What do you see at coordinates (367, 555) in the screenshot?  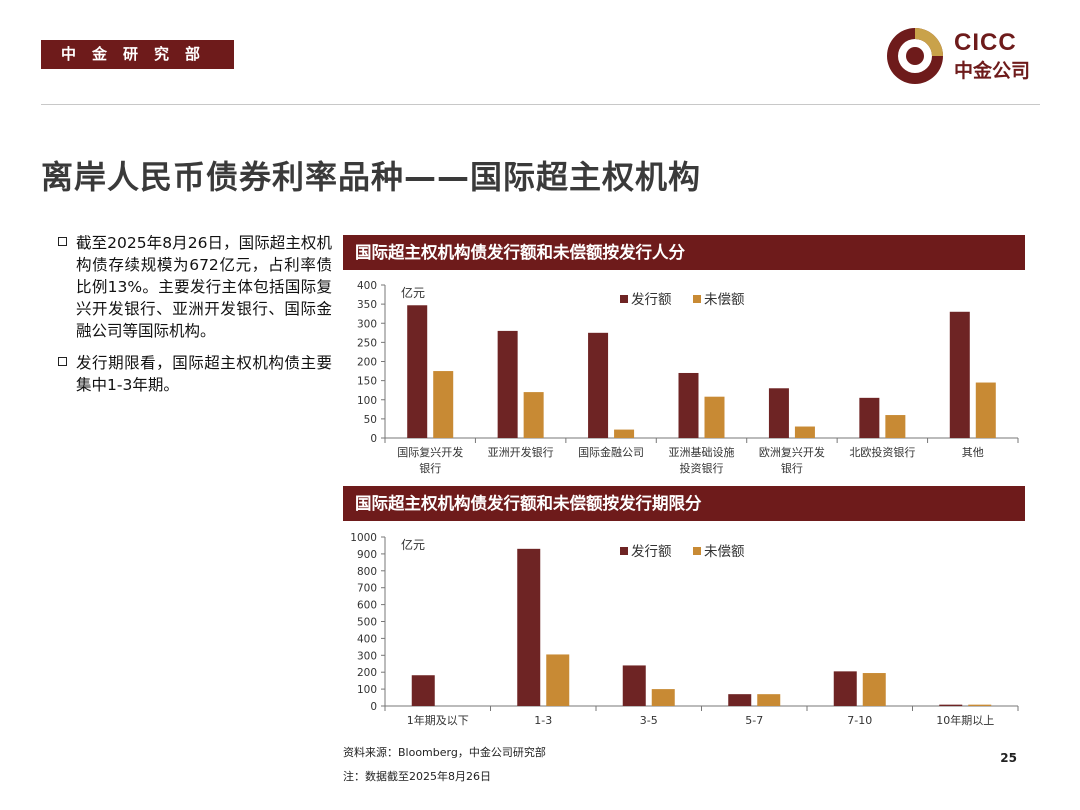 I see `y-tick-label: 900` at bounding box center [367, 555].